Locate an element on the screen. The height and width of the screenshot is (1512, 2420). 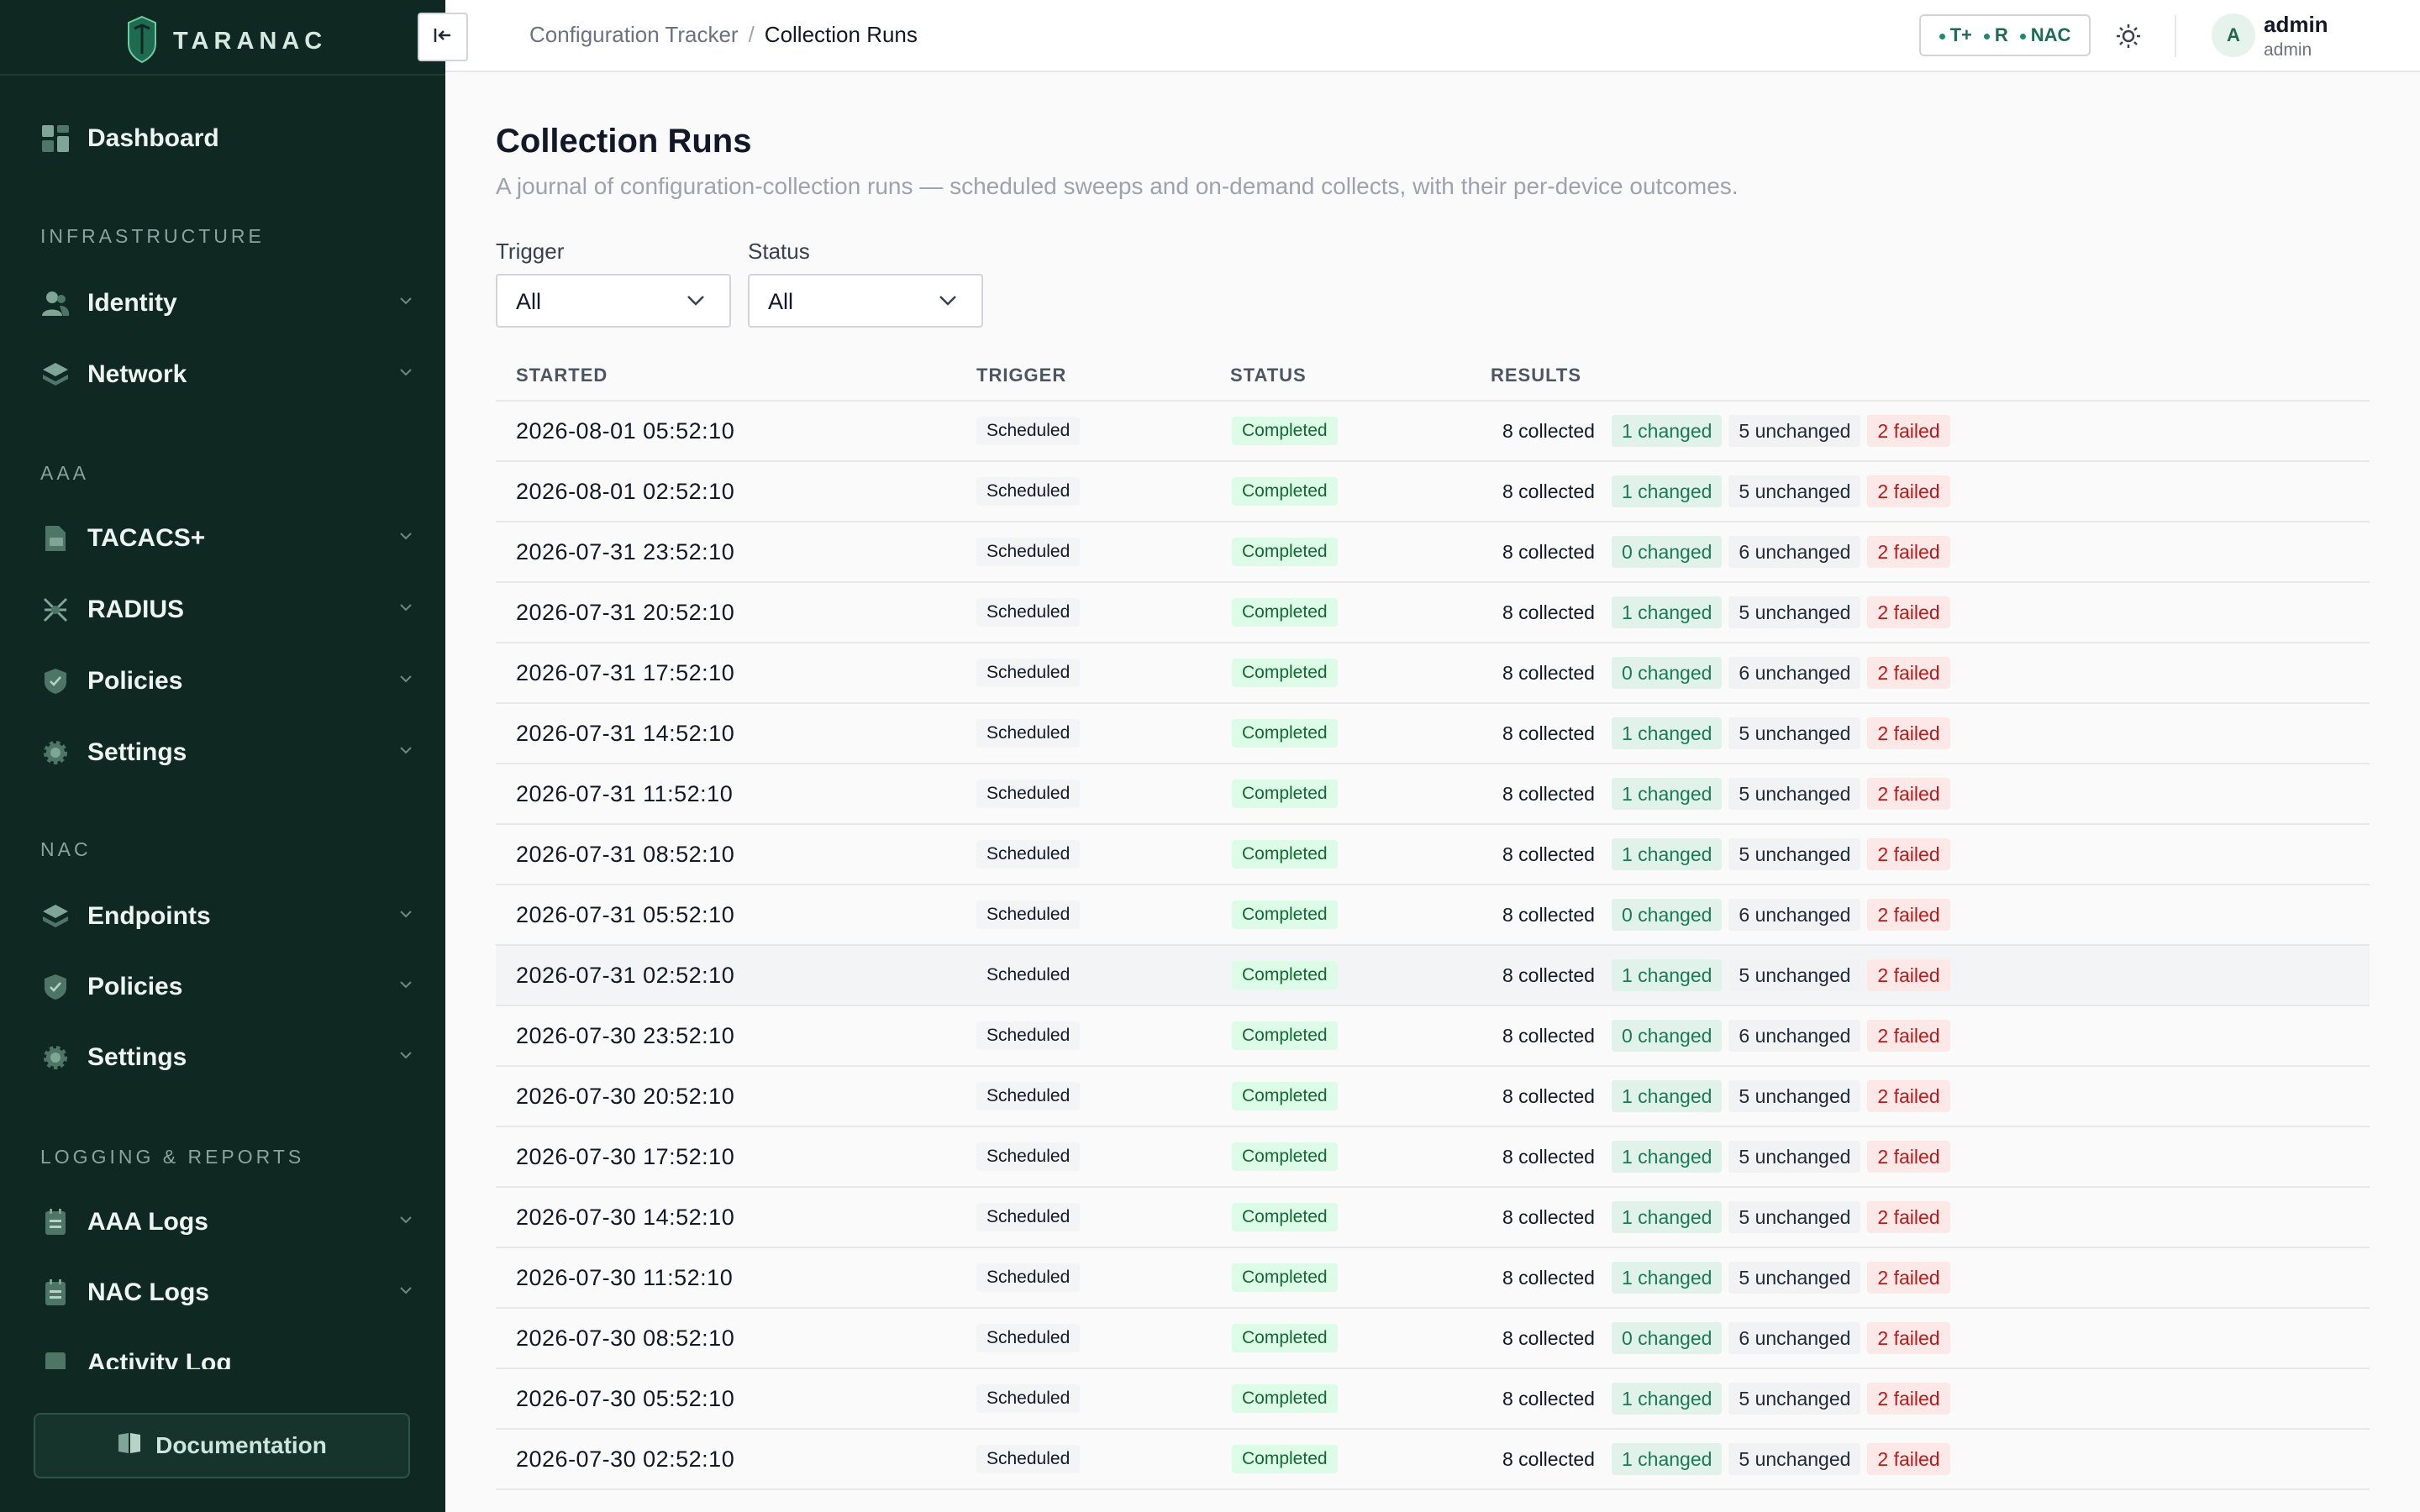
sidebar-item-nac-logs: NAC Logs is located at coordinates (226, 1293).